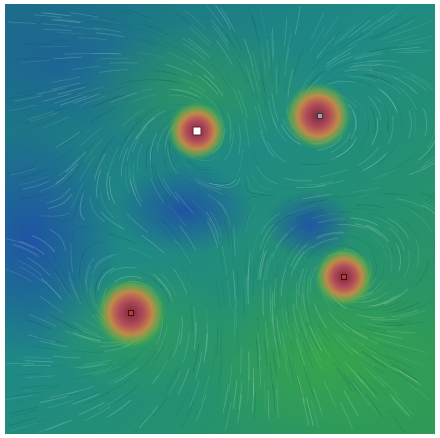 This screenshot has height=438, width=440. Describe the element at coordinates (197, 131) in the screenshot. I see `selected-marker` at that location.